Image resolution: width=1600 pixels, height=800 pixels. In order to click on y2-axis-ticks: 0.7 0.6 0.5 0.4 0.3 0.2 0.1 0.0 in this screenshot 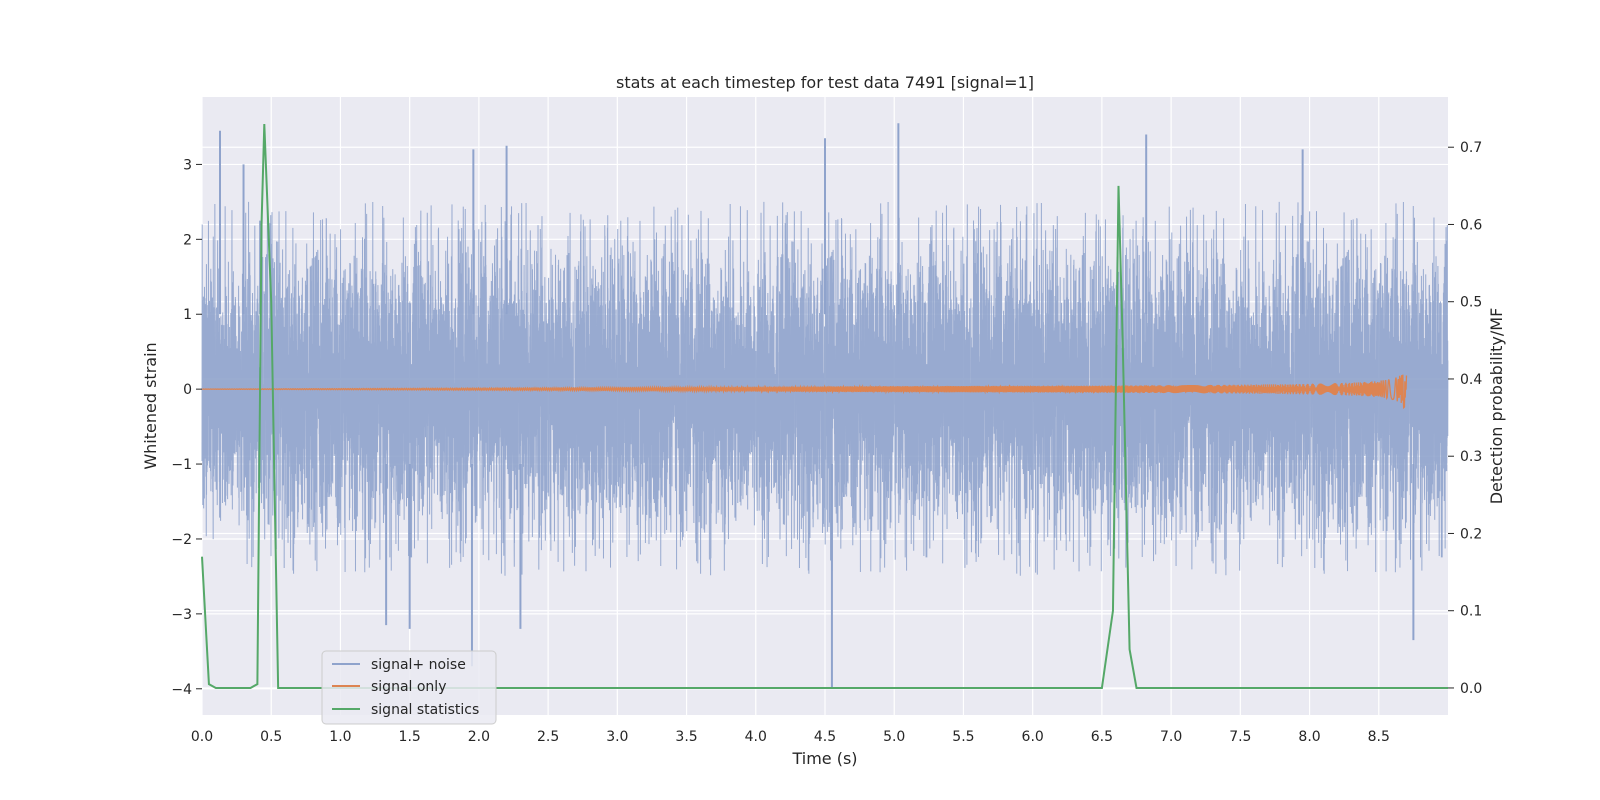, I will do `click(1465, 418)`.